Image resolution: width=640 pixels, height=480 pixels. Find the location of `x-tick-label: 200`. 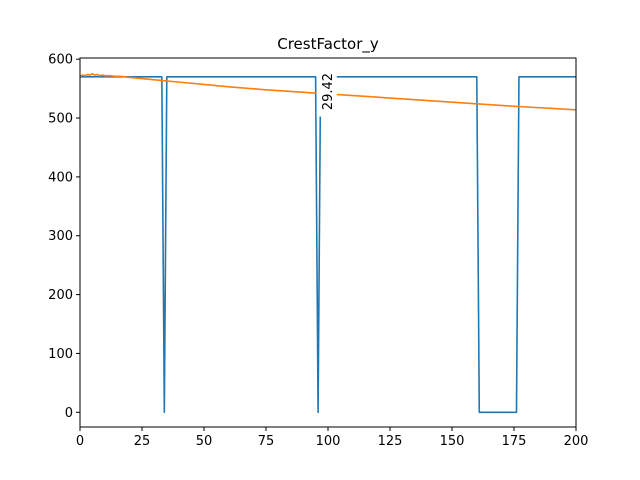

x-tick-label: 200 is located at coordinates (576, 441).